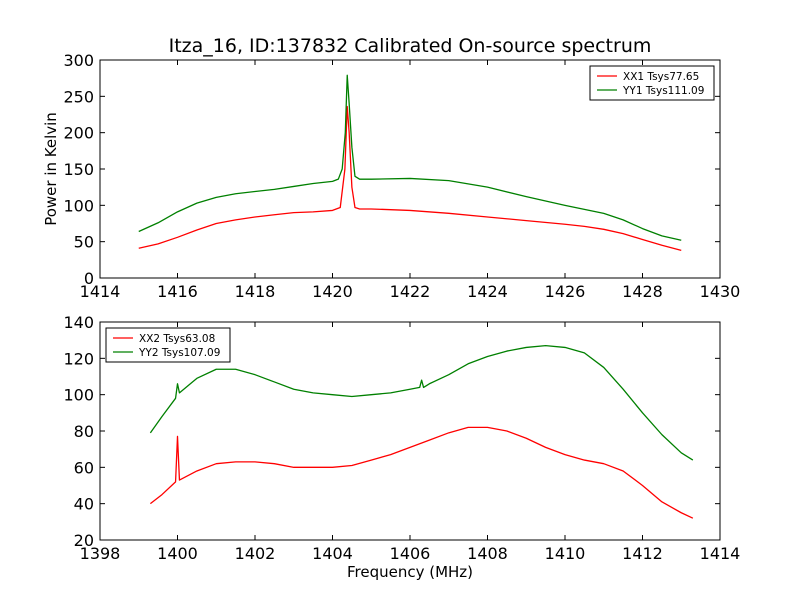 This screenshot has width=800, height=600. What do you see at coordinates (421, 472) in the screenshot?
I see `series-line-xx2` at bounding box center [421, 472].